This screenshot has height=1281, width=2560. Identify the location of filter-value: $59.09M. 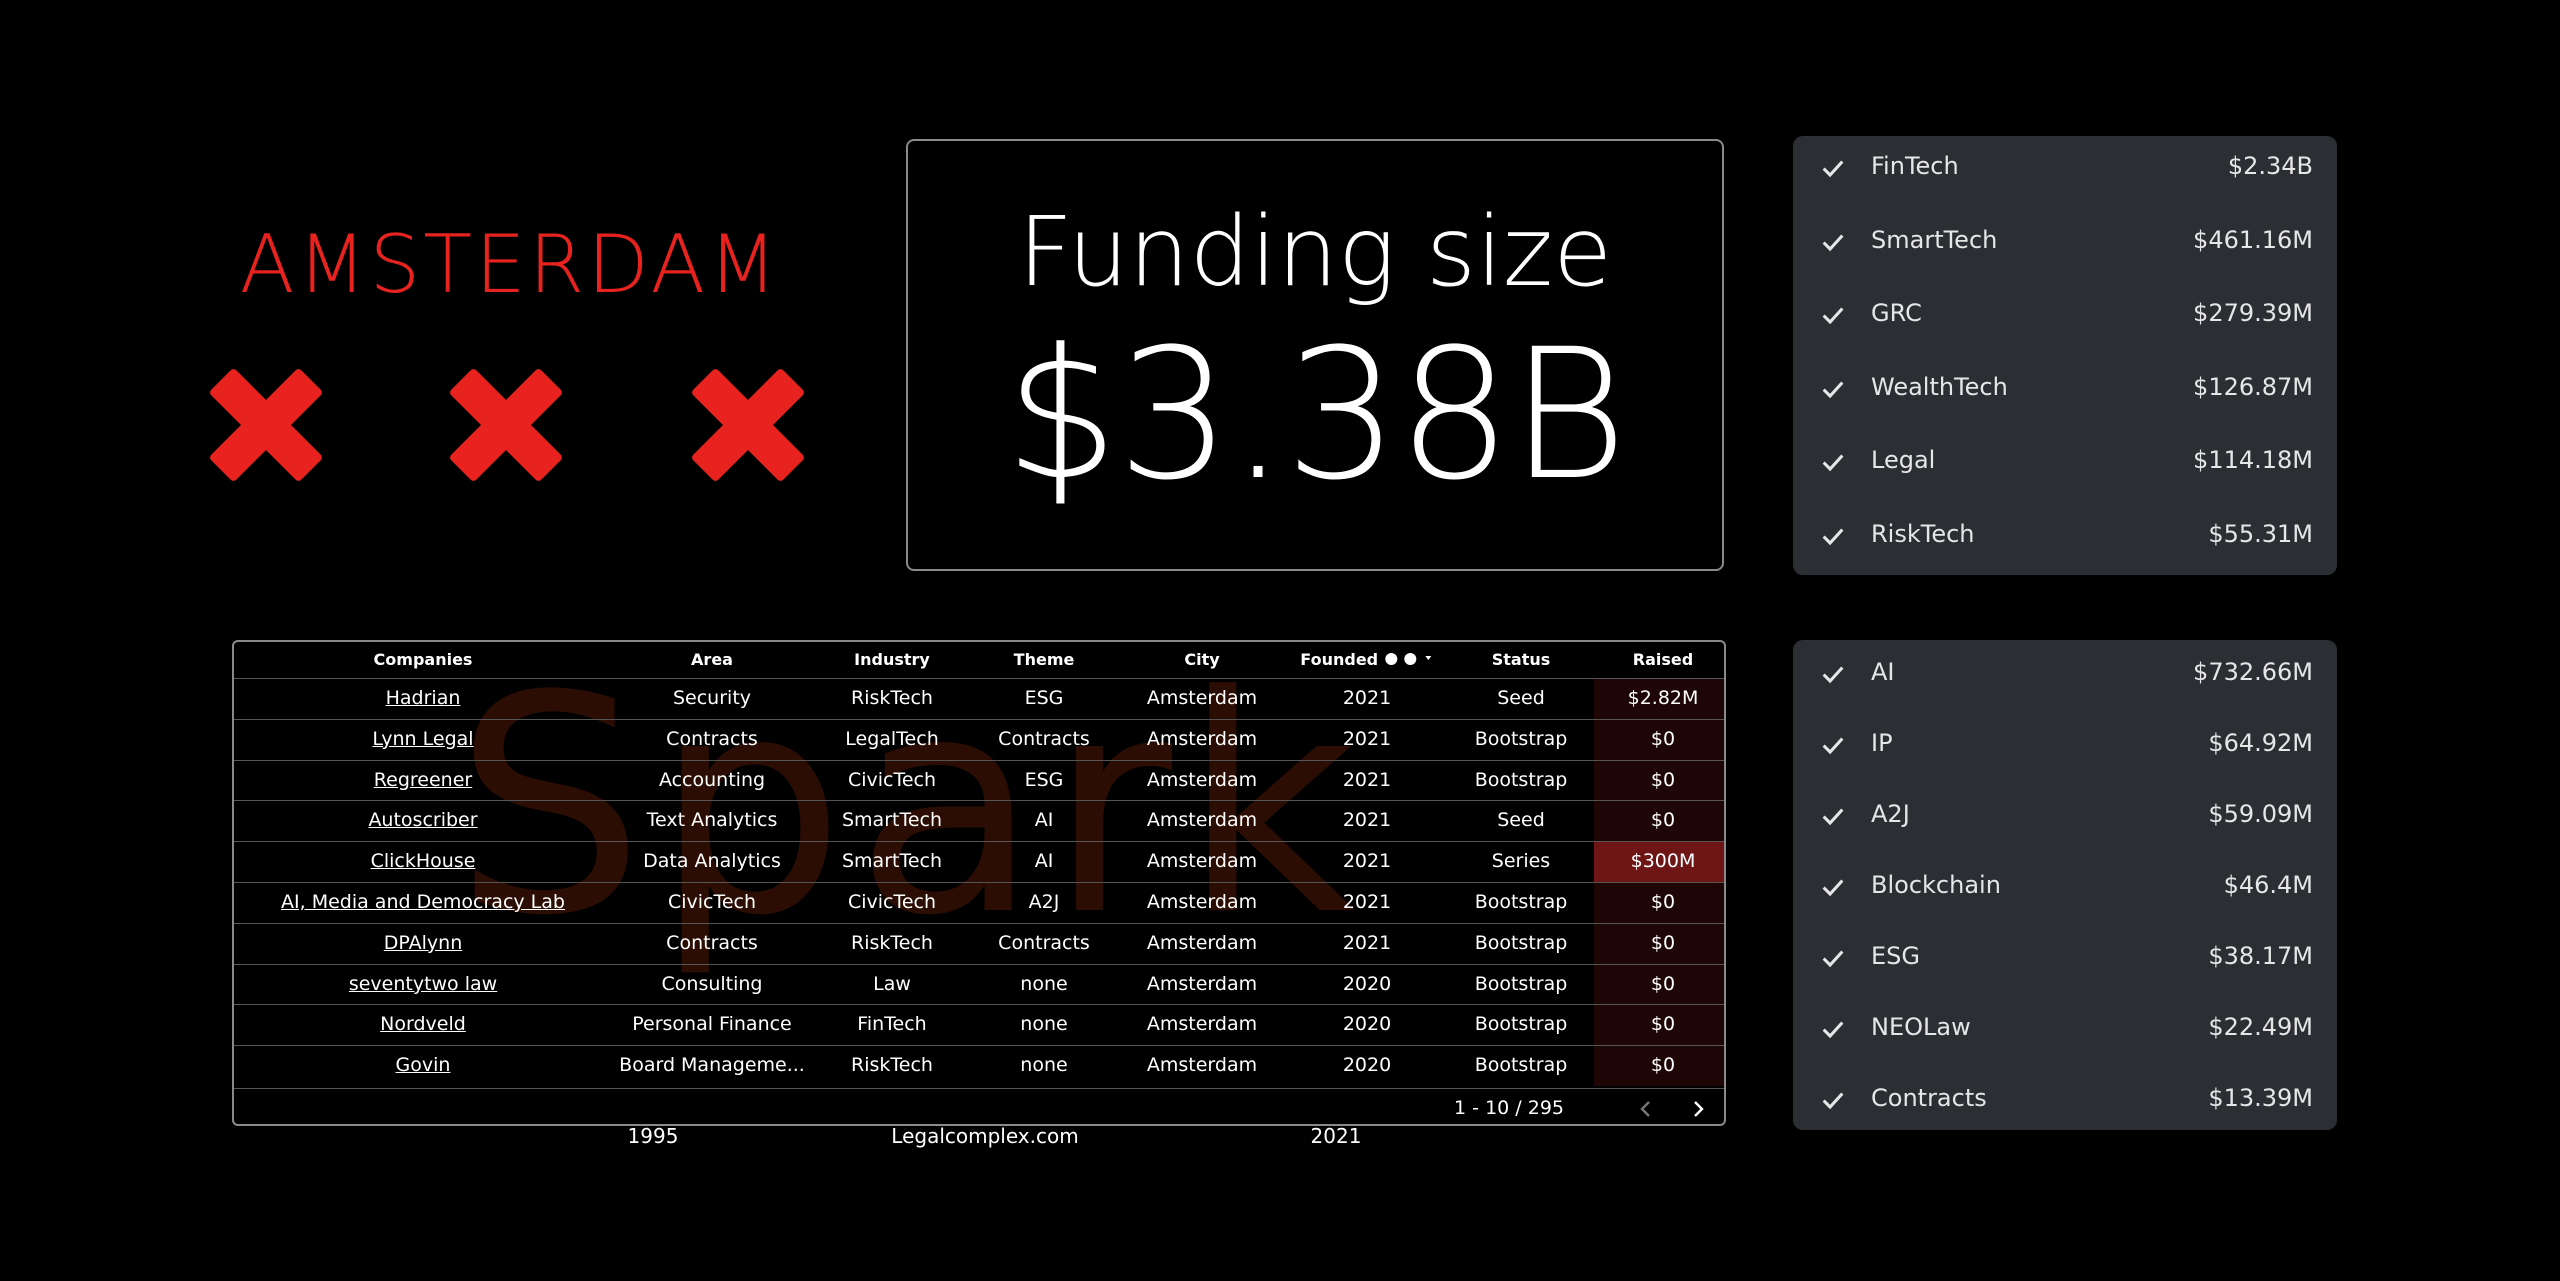
(2260, 814).